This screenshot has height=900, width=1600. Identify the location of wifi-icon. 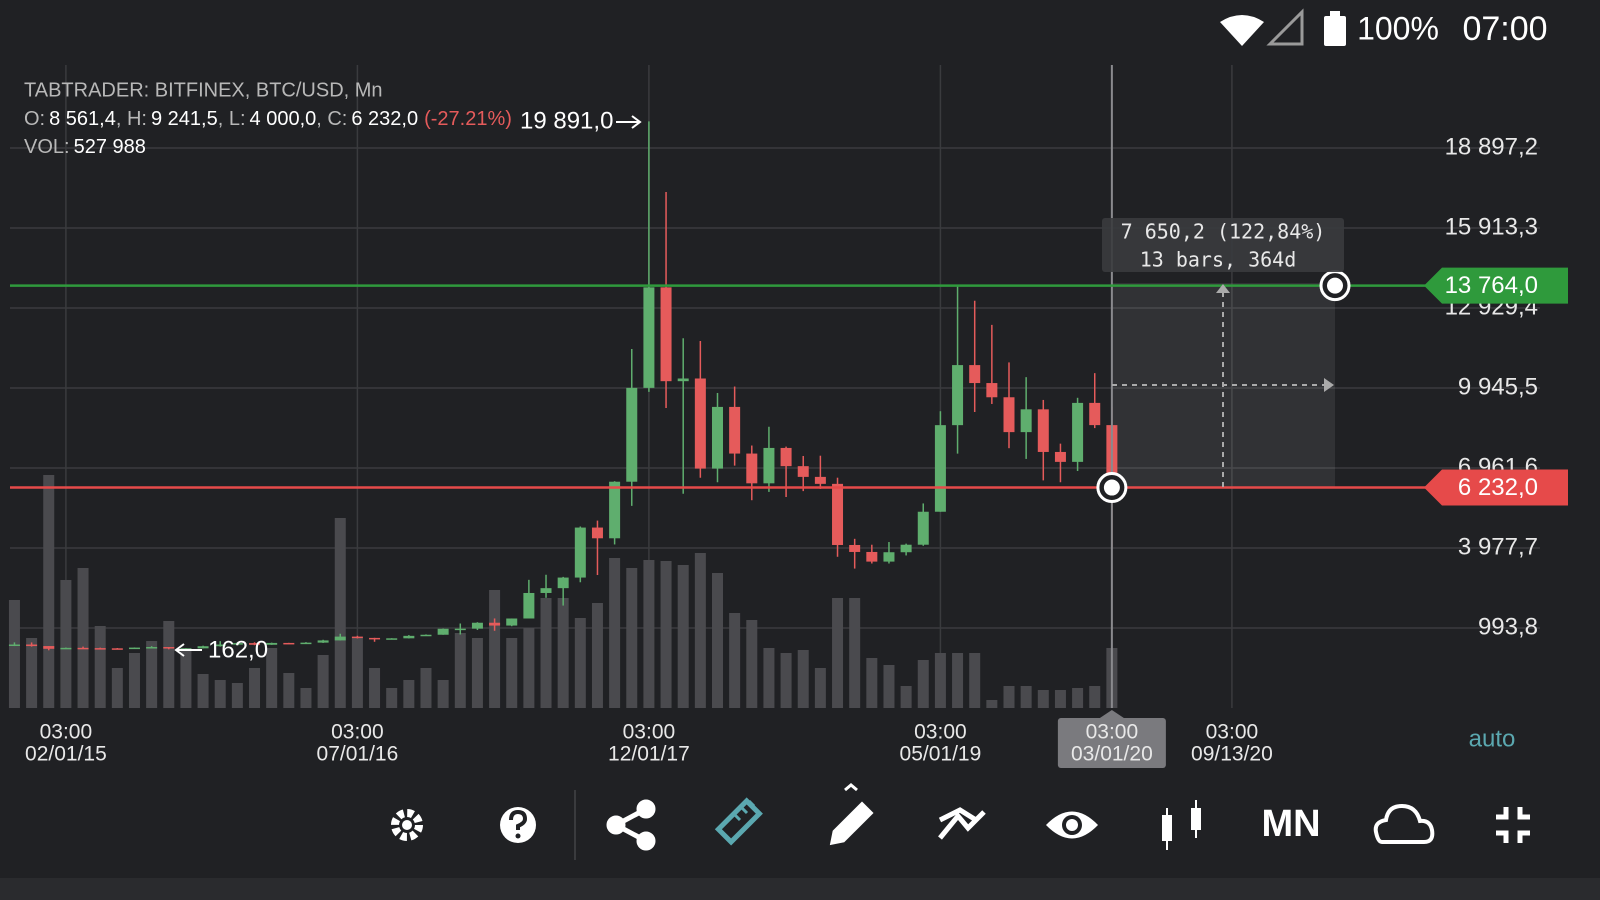
(1242, 30).